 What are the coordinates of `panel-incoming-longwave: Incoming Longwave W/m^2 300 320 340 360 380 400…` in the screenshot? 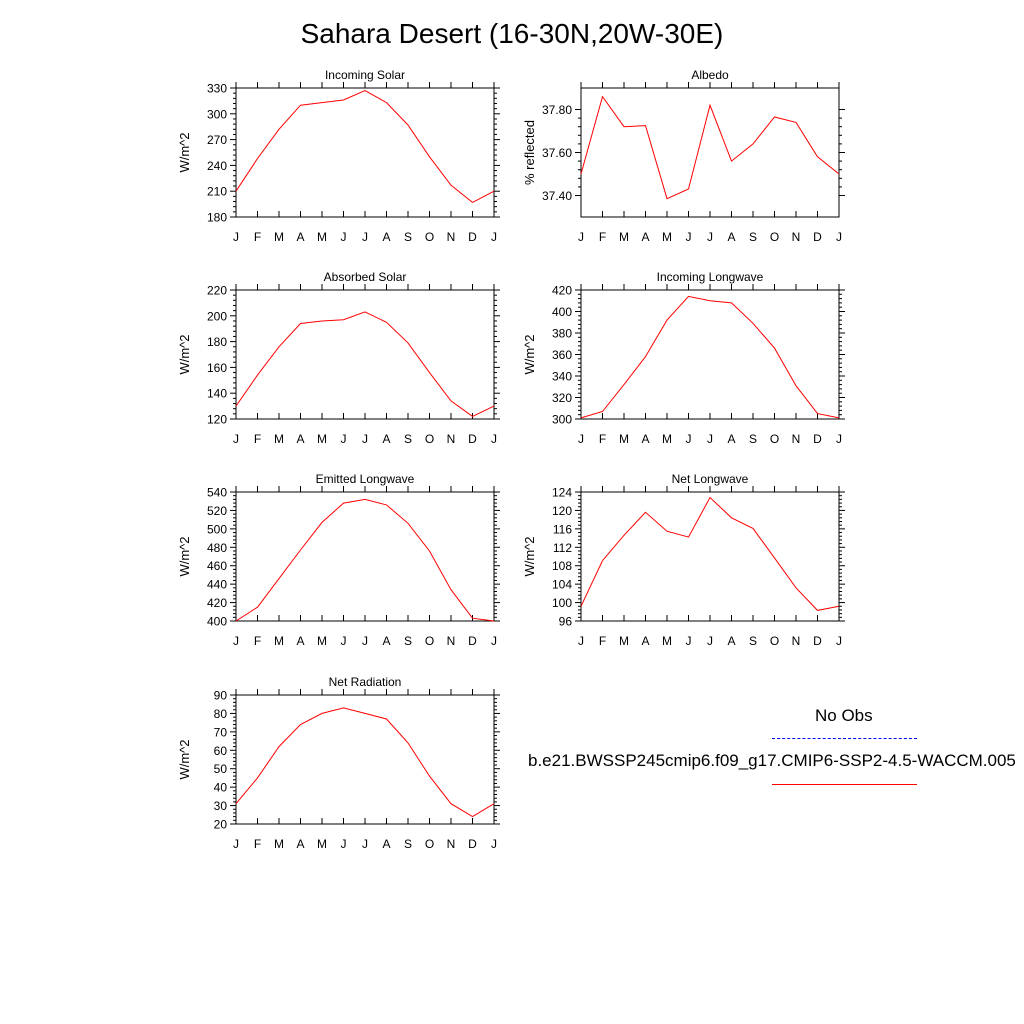 It's located at (683, 358).